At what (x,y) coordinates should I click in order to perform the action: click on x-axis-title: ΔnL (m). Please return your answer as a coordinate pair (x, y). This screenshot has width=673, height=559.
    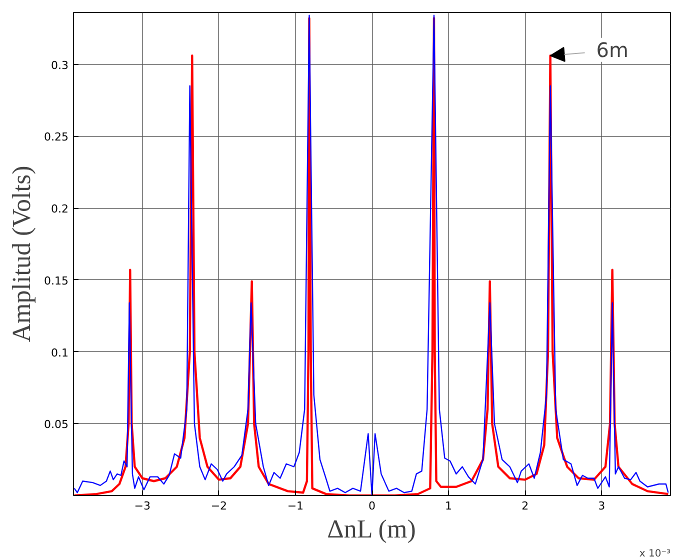
    Looking at the image, I should click on (371, 529).